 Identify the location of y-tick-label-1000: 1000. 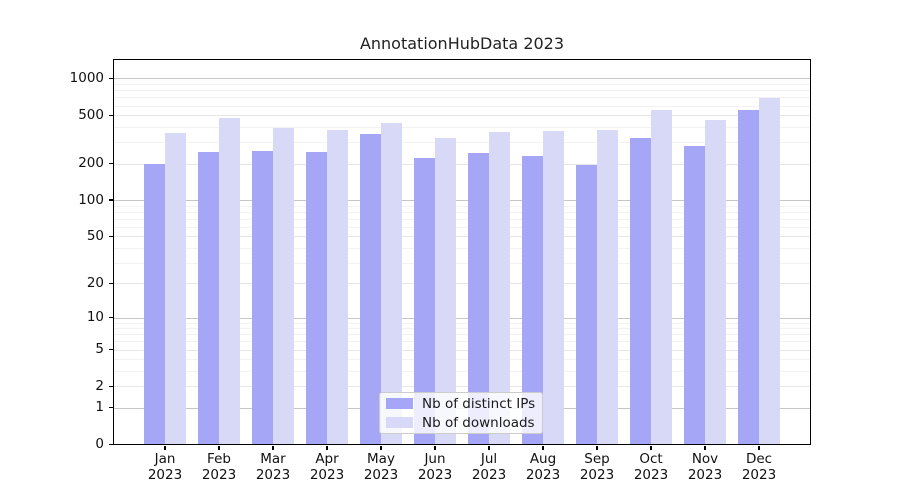
(86, 77).